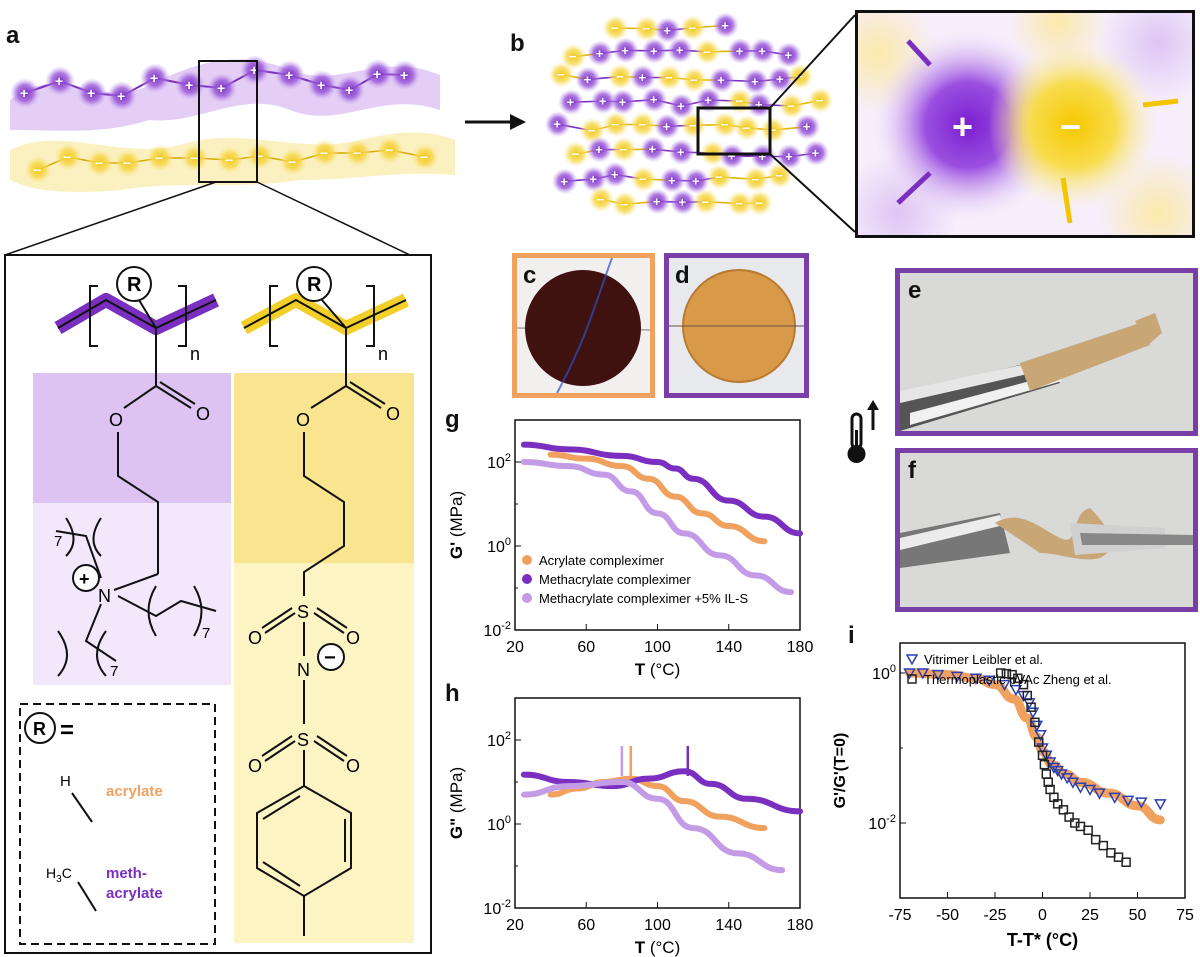 This screenshot has height=957, width=1200. I want to click on o-carbonyl-right: O, so click(393, 414).